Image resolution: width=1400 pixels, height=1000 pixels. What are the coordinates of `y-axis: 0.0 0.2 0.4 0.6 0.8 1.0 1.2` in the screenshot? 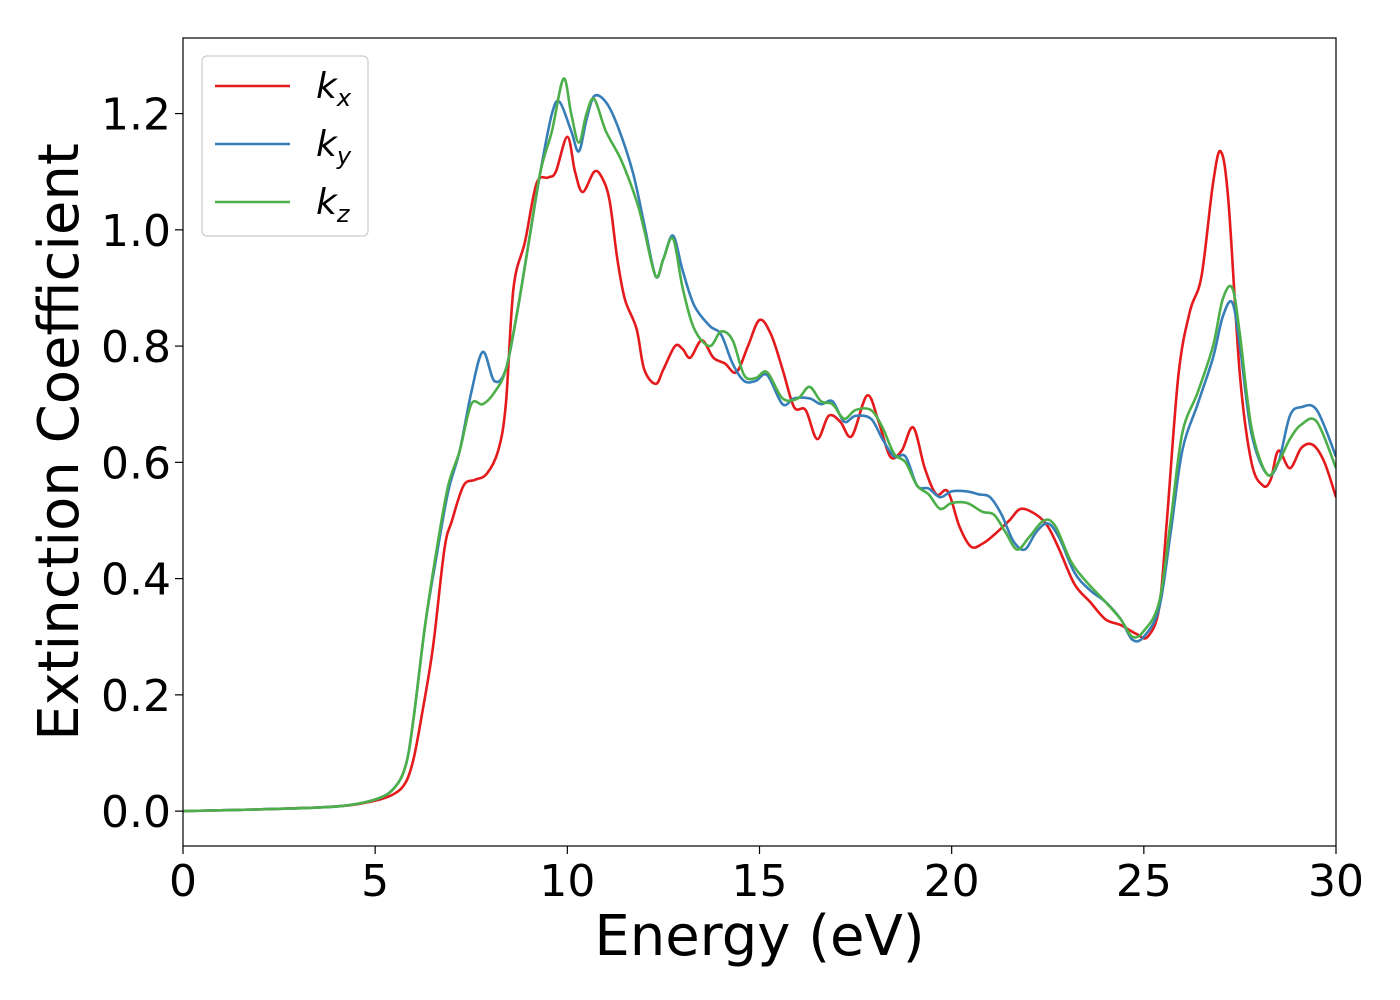 It's located at (142, 464).